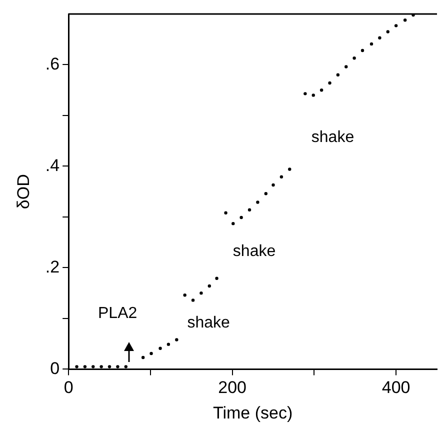  I want to click on x-tick-label: 400, so click(396, 388).